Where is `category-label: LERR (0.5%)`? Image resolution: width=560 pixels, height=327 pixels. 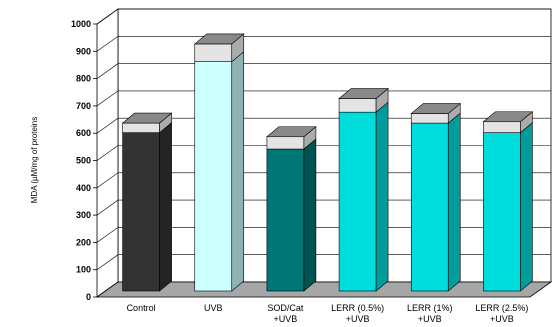
category-label: LERR (0.5%) is located at coordinates (357, 308).